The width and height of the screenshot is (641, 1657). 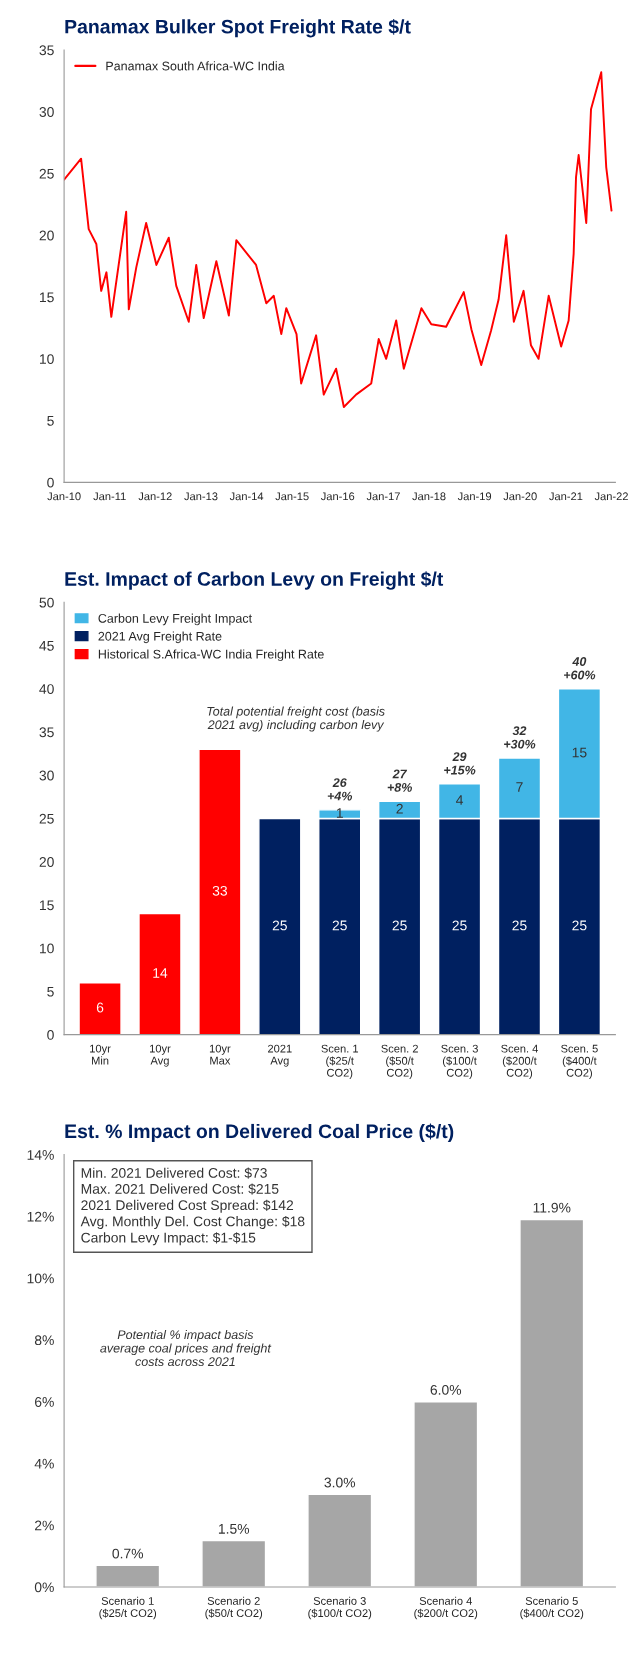 What do you see at coordinates (339, 813) in the screenshot?
I see `data-label: 1` at bounding box center [339, 813].